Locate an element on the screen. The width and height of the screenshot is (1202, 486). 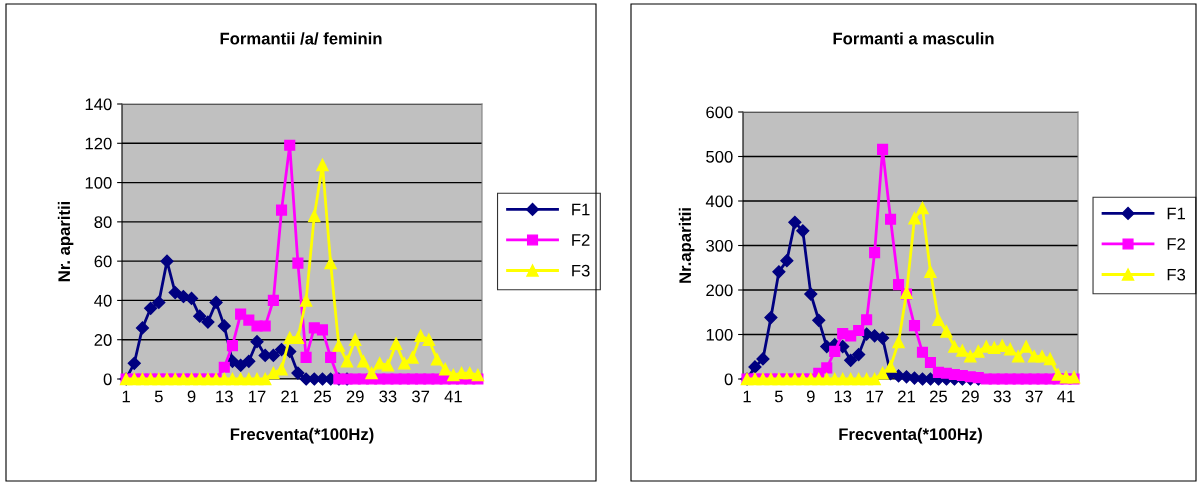
y-tick-label: 400 is located at coordinates (719, 201).